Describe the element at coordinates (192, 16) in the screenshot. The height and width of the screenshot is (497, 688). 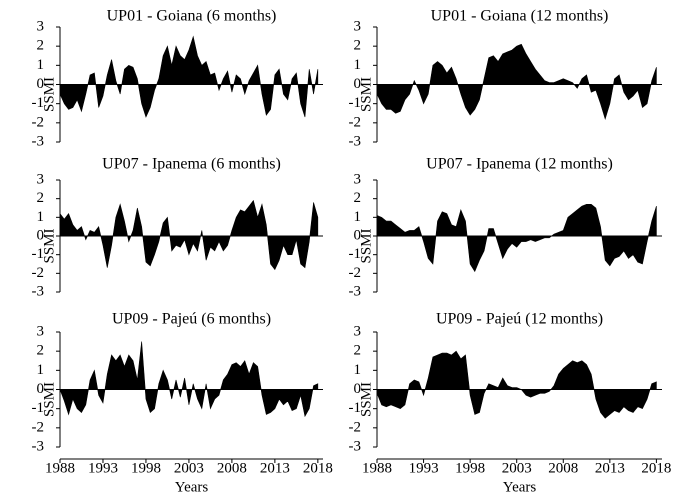
I see `chart-title: UP01 - Goiana (6 months)` at that location.